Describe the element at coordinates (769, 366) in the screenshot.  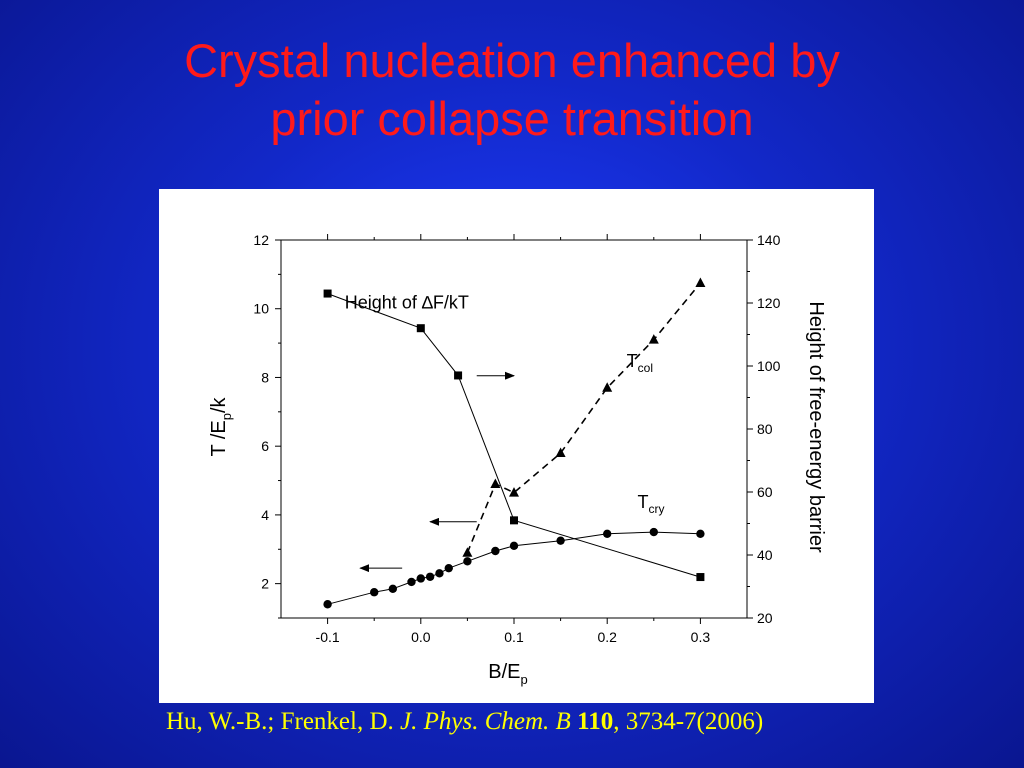
I see `y-right-tick-label: 100` at that location.